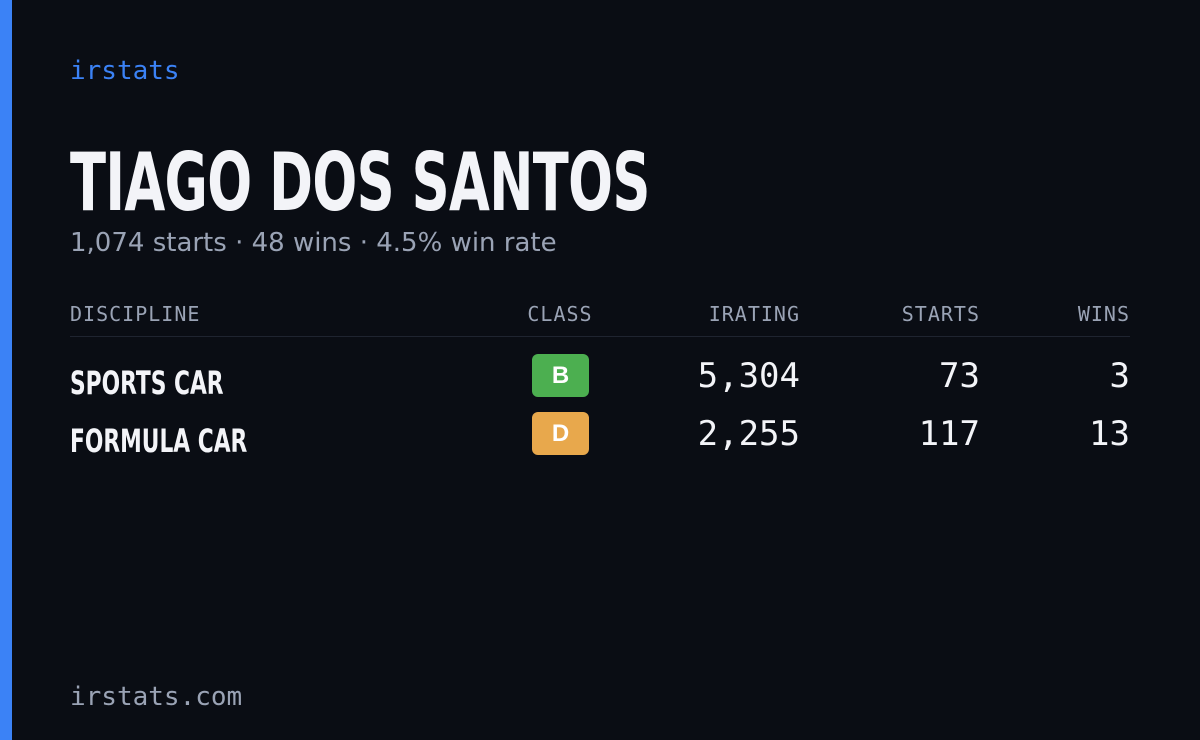 This screenshot has height=740, width=1200. I want to click on column-header: DISCIPLINE, so click(135, 314).